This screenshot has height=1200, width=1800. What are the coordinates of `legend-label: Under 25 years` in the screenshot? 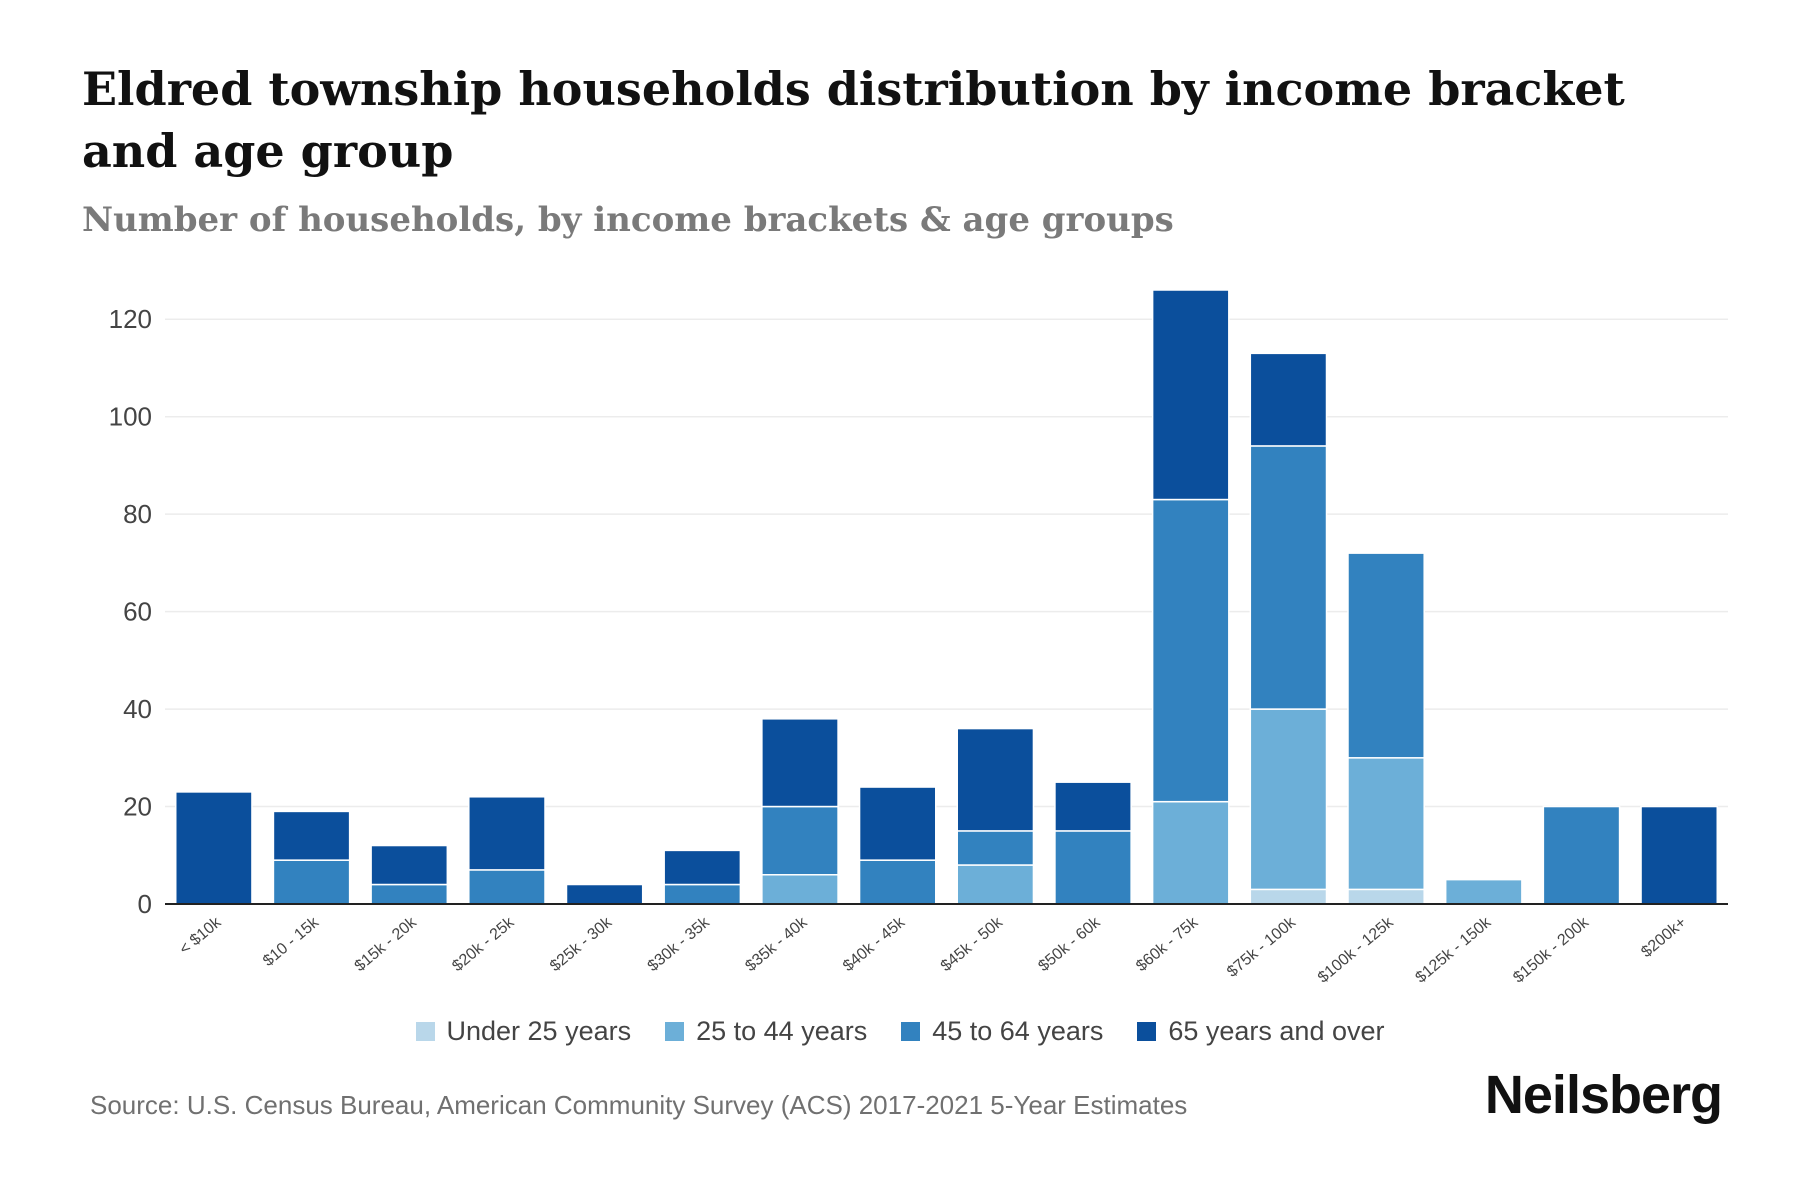 It's located at (539, 1031).